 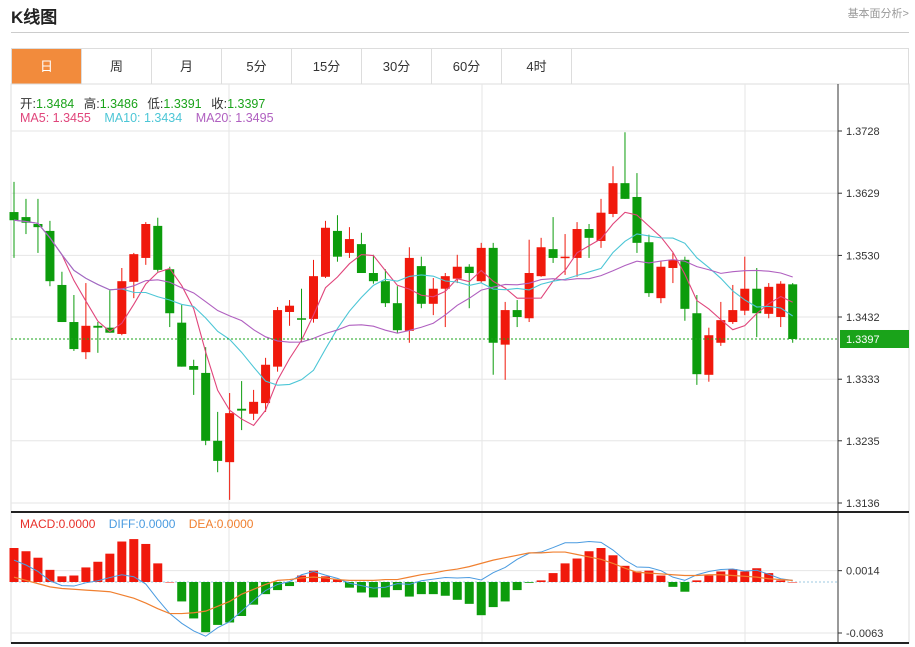 What do you see at coordinates (403, 583) in the screenshot?
I see `dea-line` at bounding box center [403, 583].